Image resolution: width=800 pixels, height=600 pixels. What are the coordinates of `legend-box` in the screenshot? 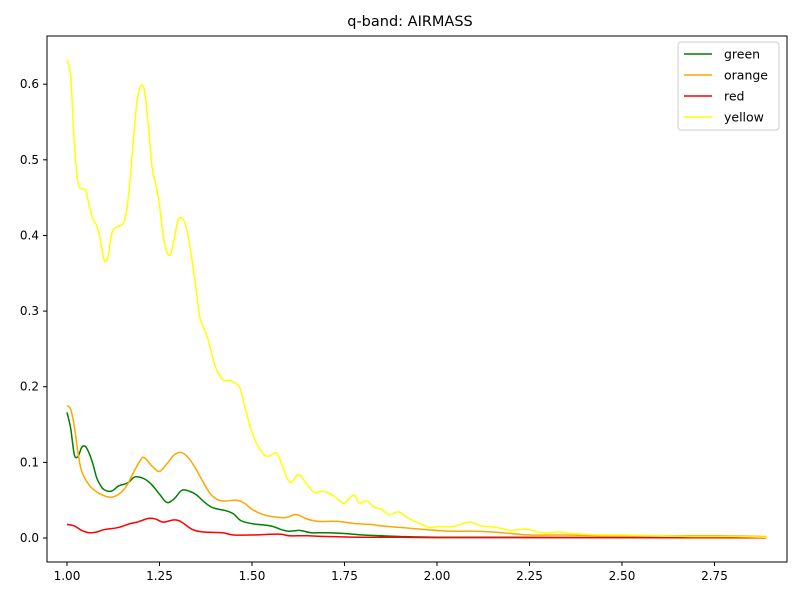 It's located at (728, 86).